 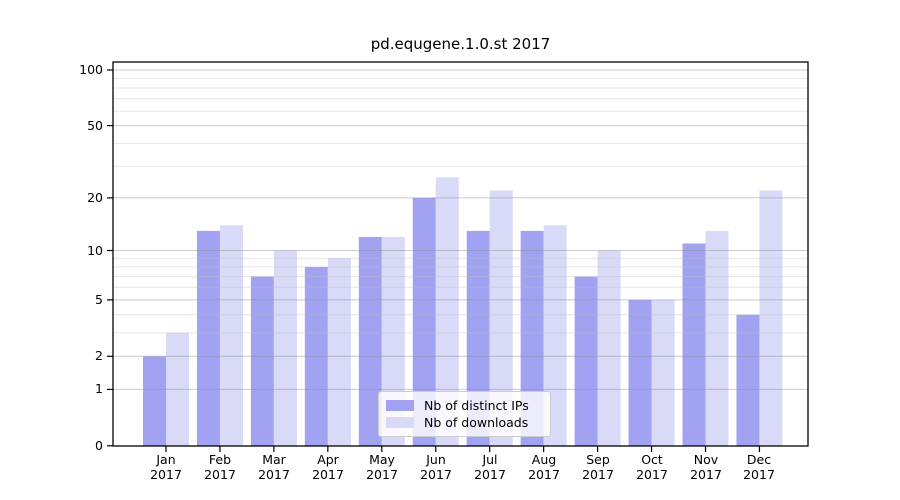 I want to click on x-tick-label-aug: Aug 2017, so click(x=544, y=467).